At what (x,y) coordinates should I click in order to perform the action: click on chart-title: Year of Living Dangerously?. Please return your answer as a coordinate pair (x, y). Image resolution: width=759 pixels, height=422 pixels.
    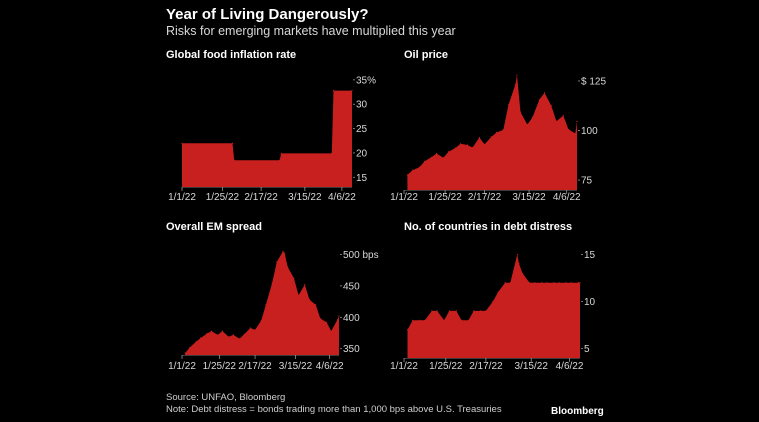
    Looking at the image, I should click on (267, 14).